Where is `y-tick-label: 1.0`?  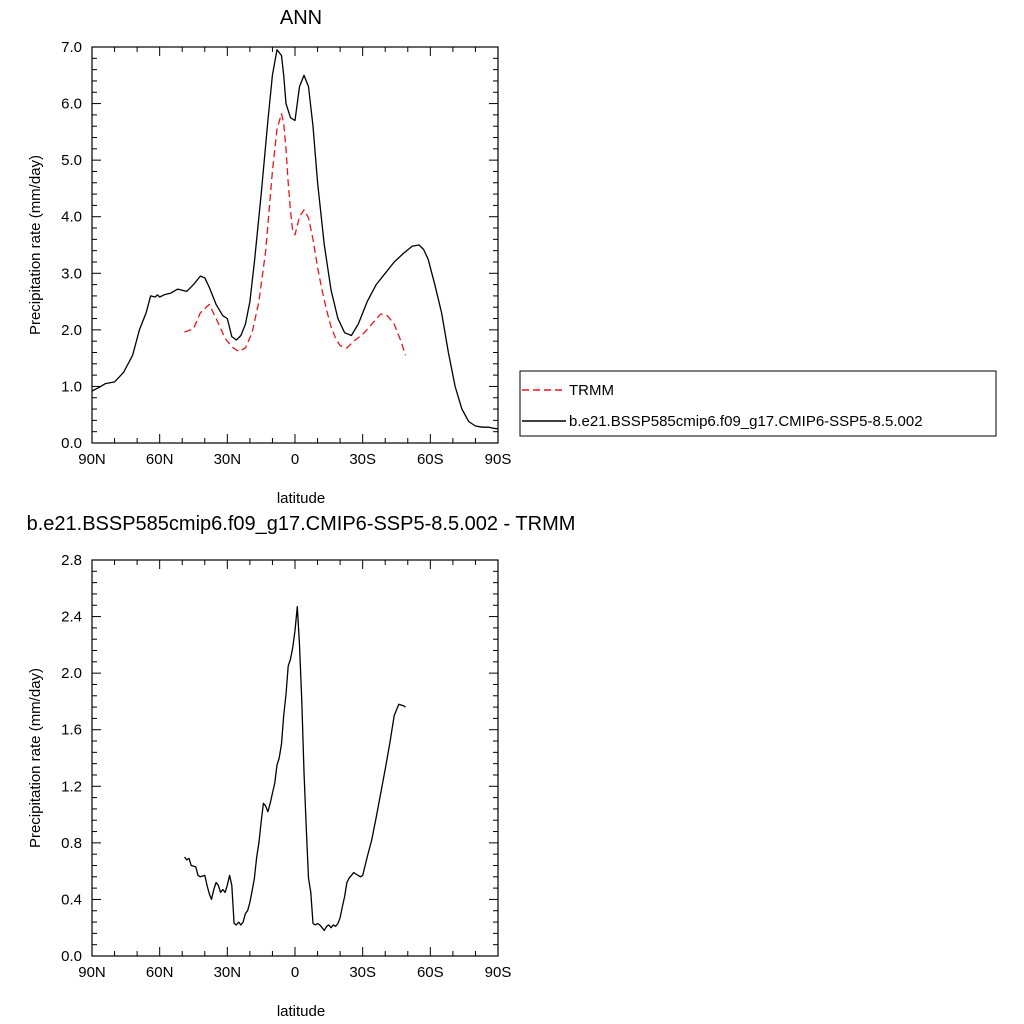
y-tick-label: 1.0 is located at coordinates (71, 386).